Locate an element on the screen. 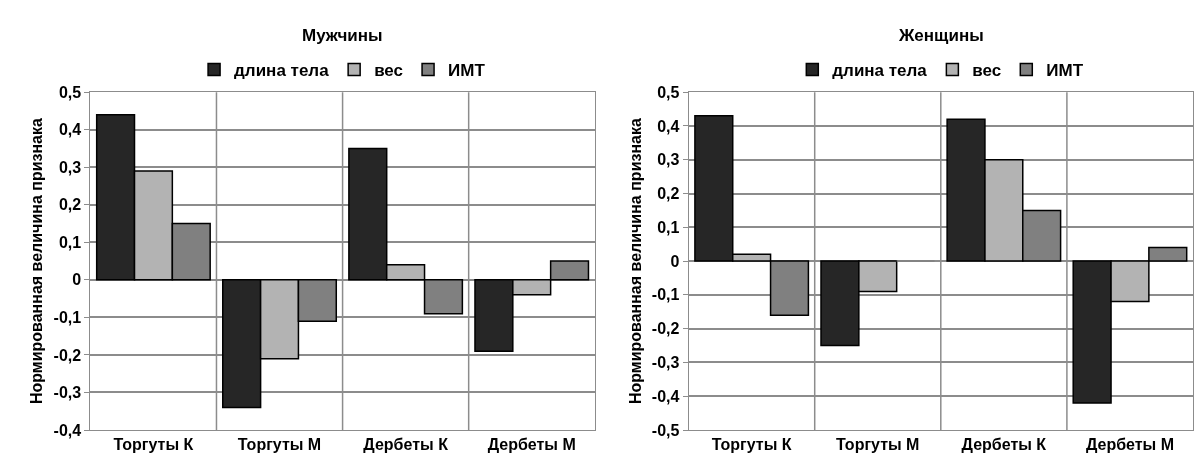 The image size is (1204, 470). y-tick-label: -0,5 is located at coordinates (665, 430).